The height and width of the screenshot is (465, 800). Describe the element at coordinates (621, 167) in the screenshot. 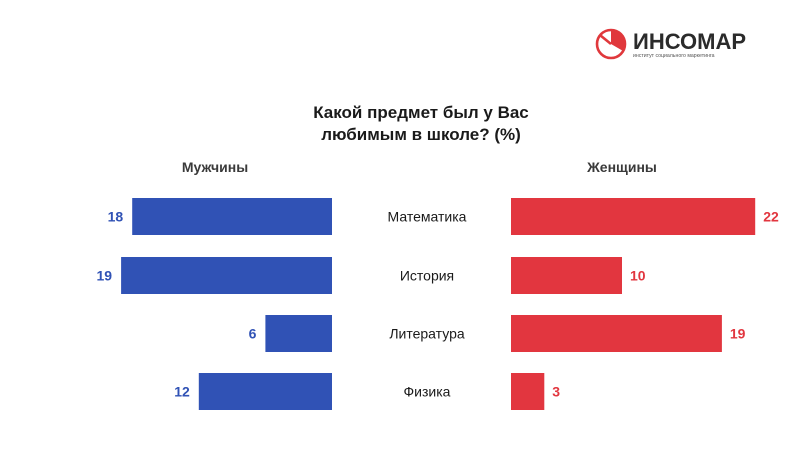

I see `women-header: Женщины` at that location.